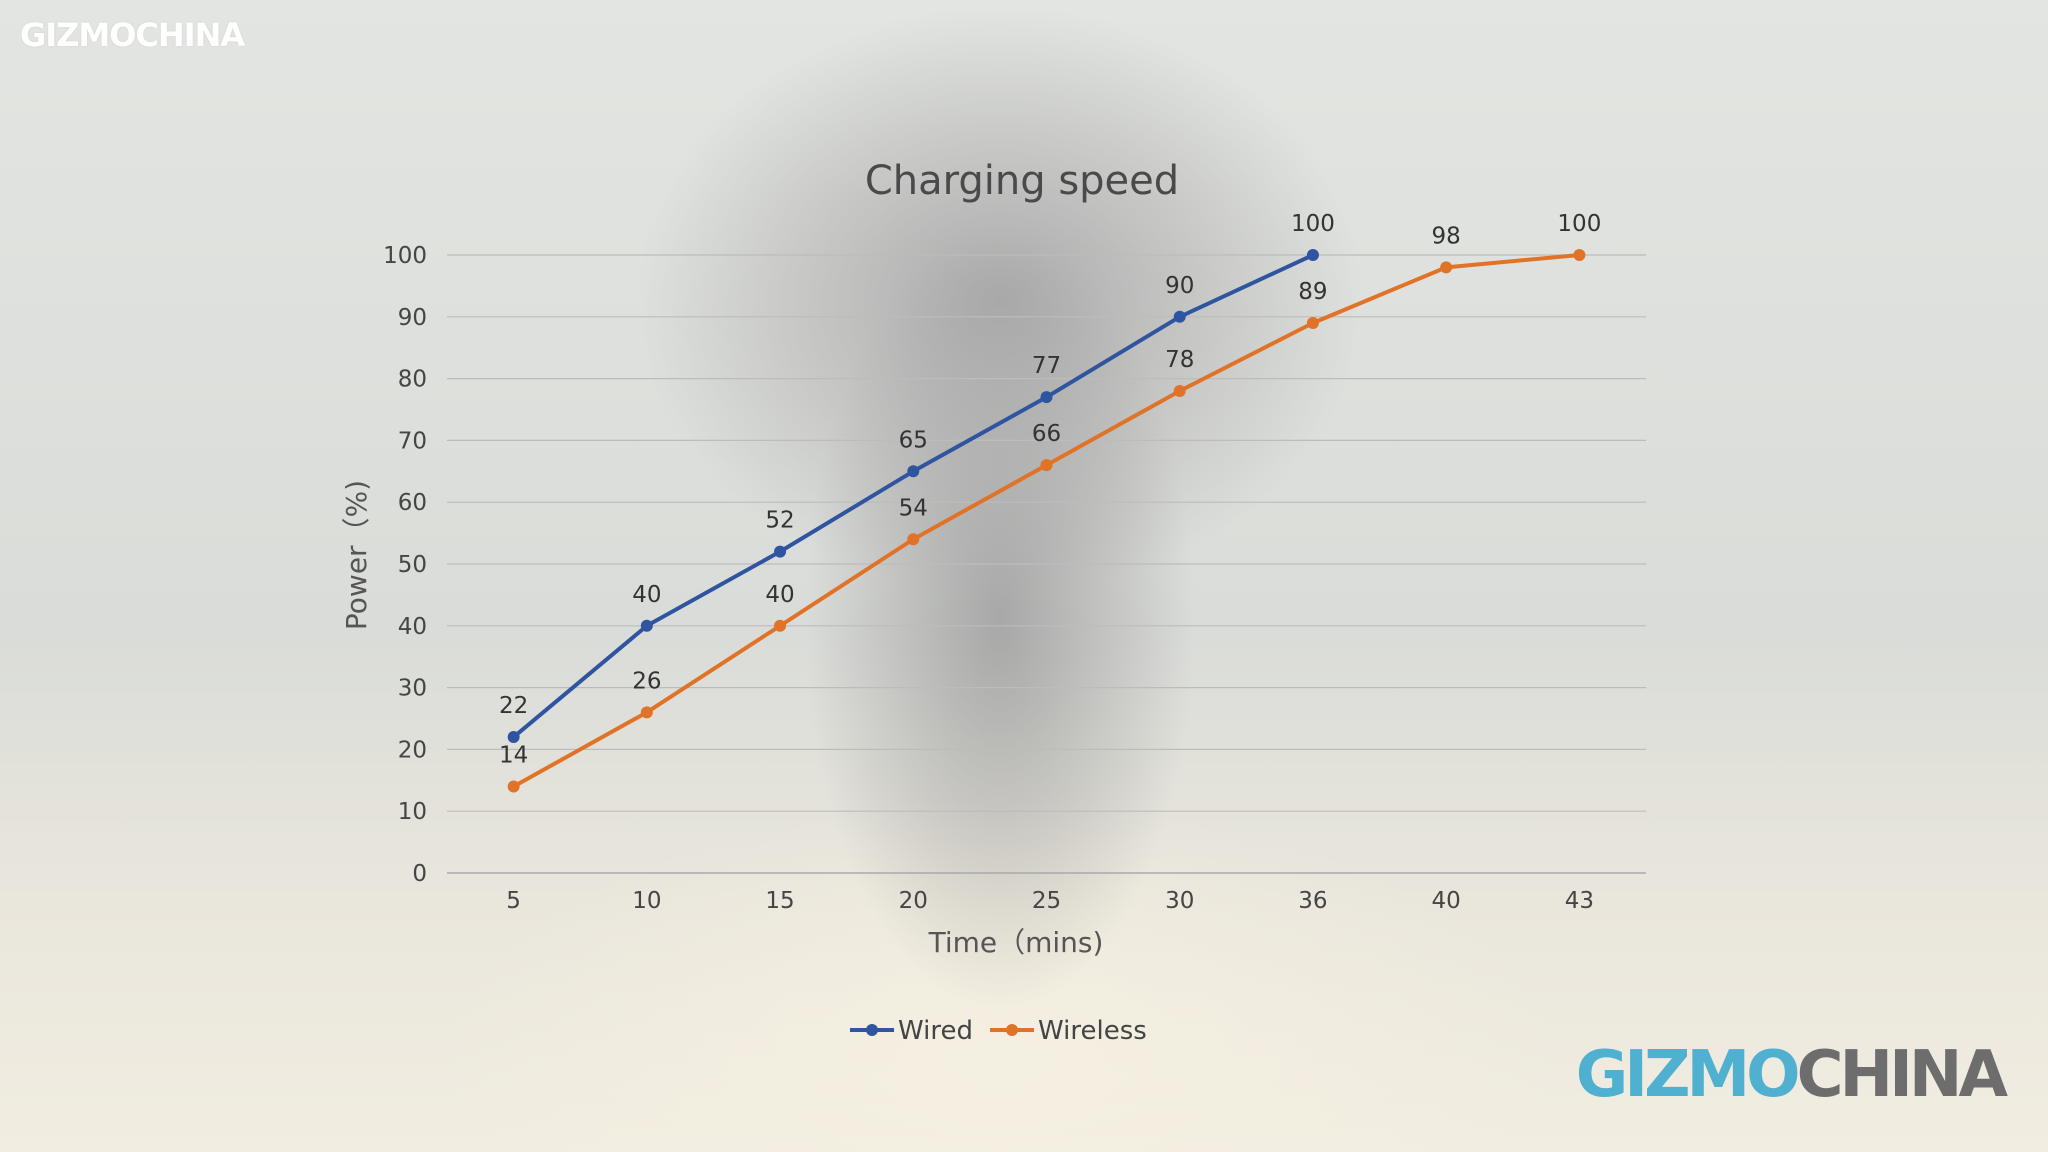 The image size is (2048, 1152). I want to click on y-tick-label: 70, so click(412, 441).